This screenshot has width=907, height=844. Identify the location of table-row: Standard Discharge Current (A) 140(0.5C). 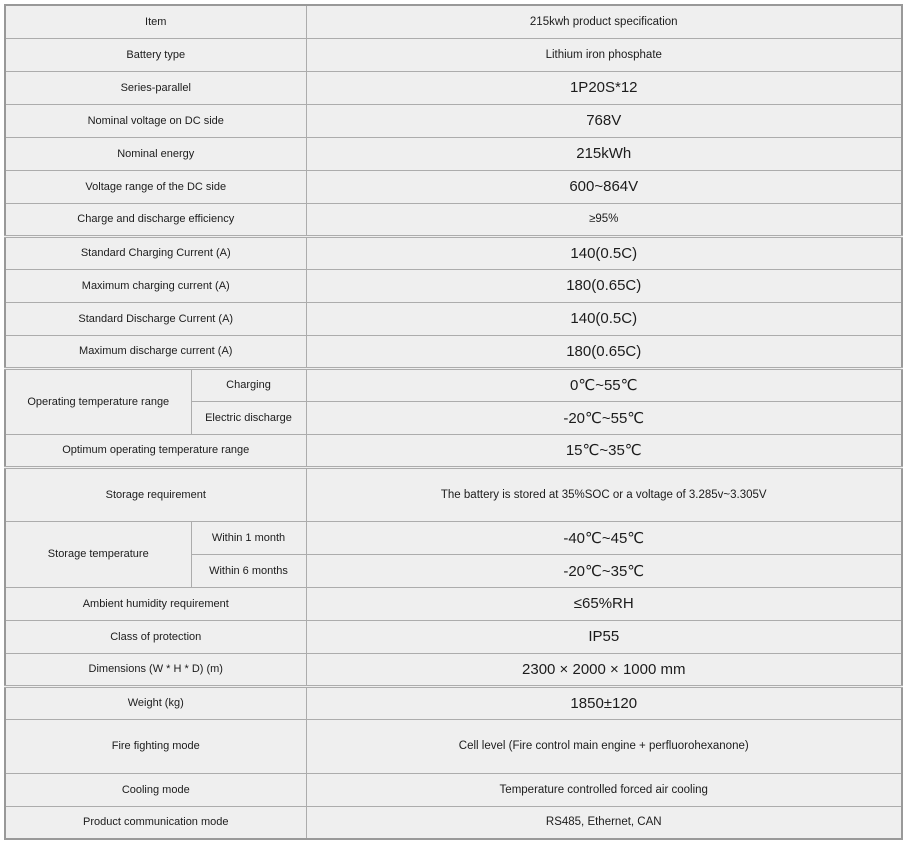
(453, 318).